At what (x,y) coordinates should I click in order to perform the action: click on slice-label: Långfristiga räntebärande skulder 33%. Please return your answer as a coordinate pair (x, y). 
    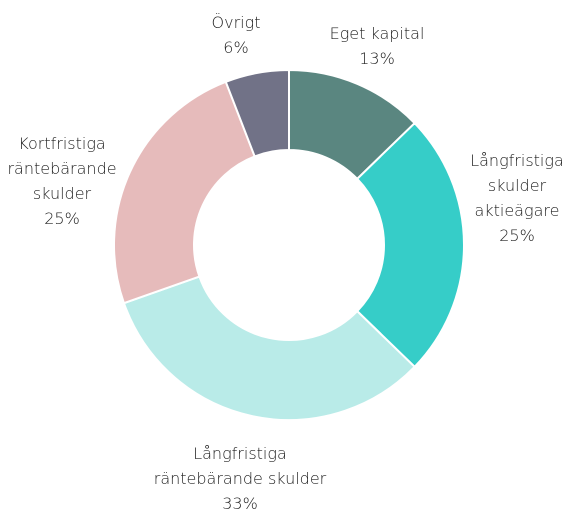
    Looking at the image, I should click on (240, 477).